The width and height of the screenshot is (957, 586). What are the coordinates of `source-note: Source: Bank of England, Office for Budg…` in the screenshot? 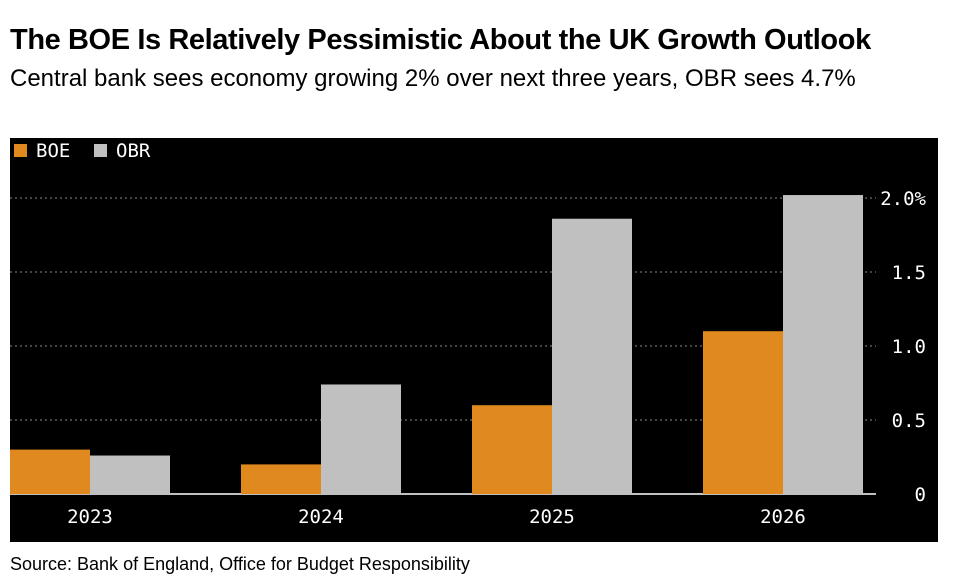 It's located at (240, 564).